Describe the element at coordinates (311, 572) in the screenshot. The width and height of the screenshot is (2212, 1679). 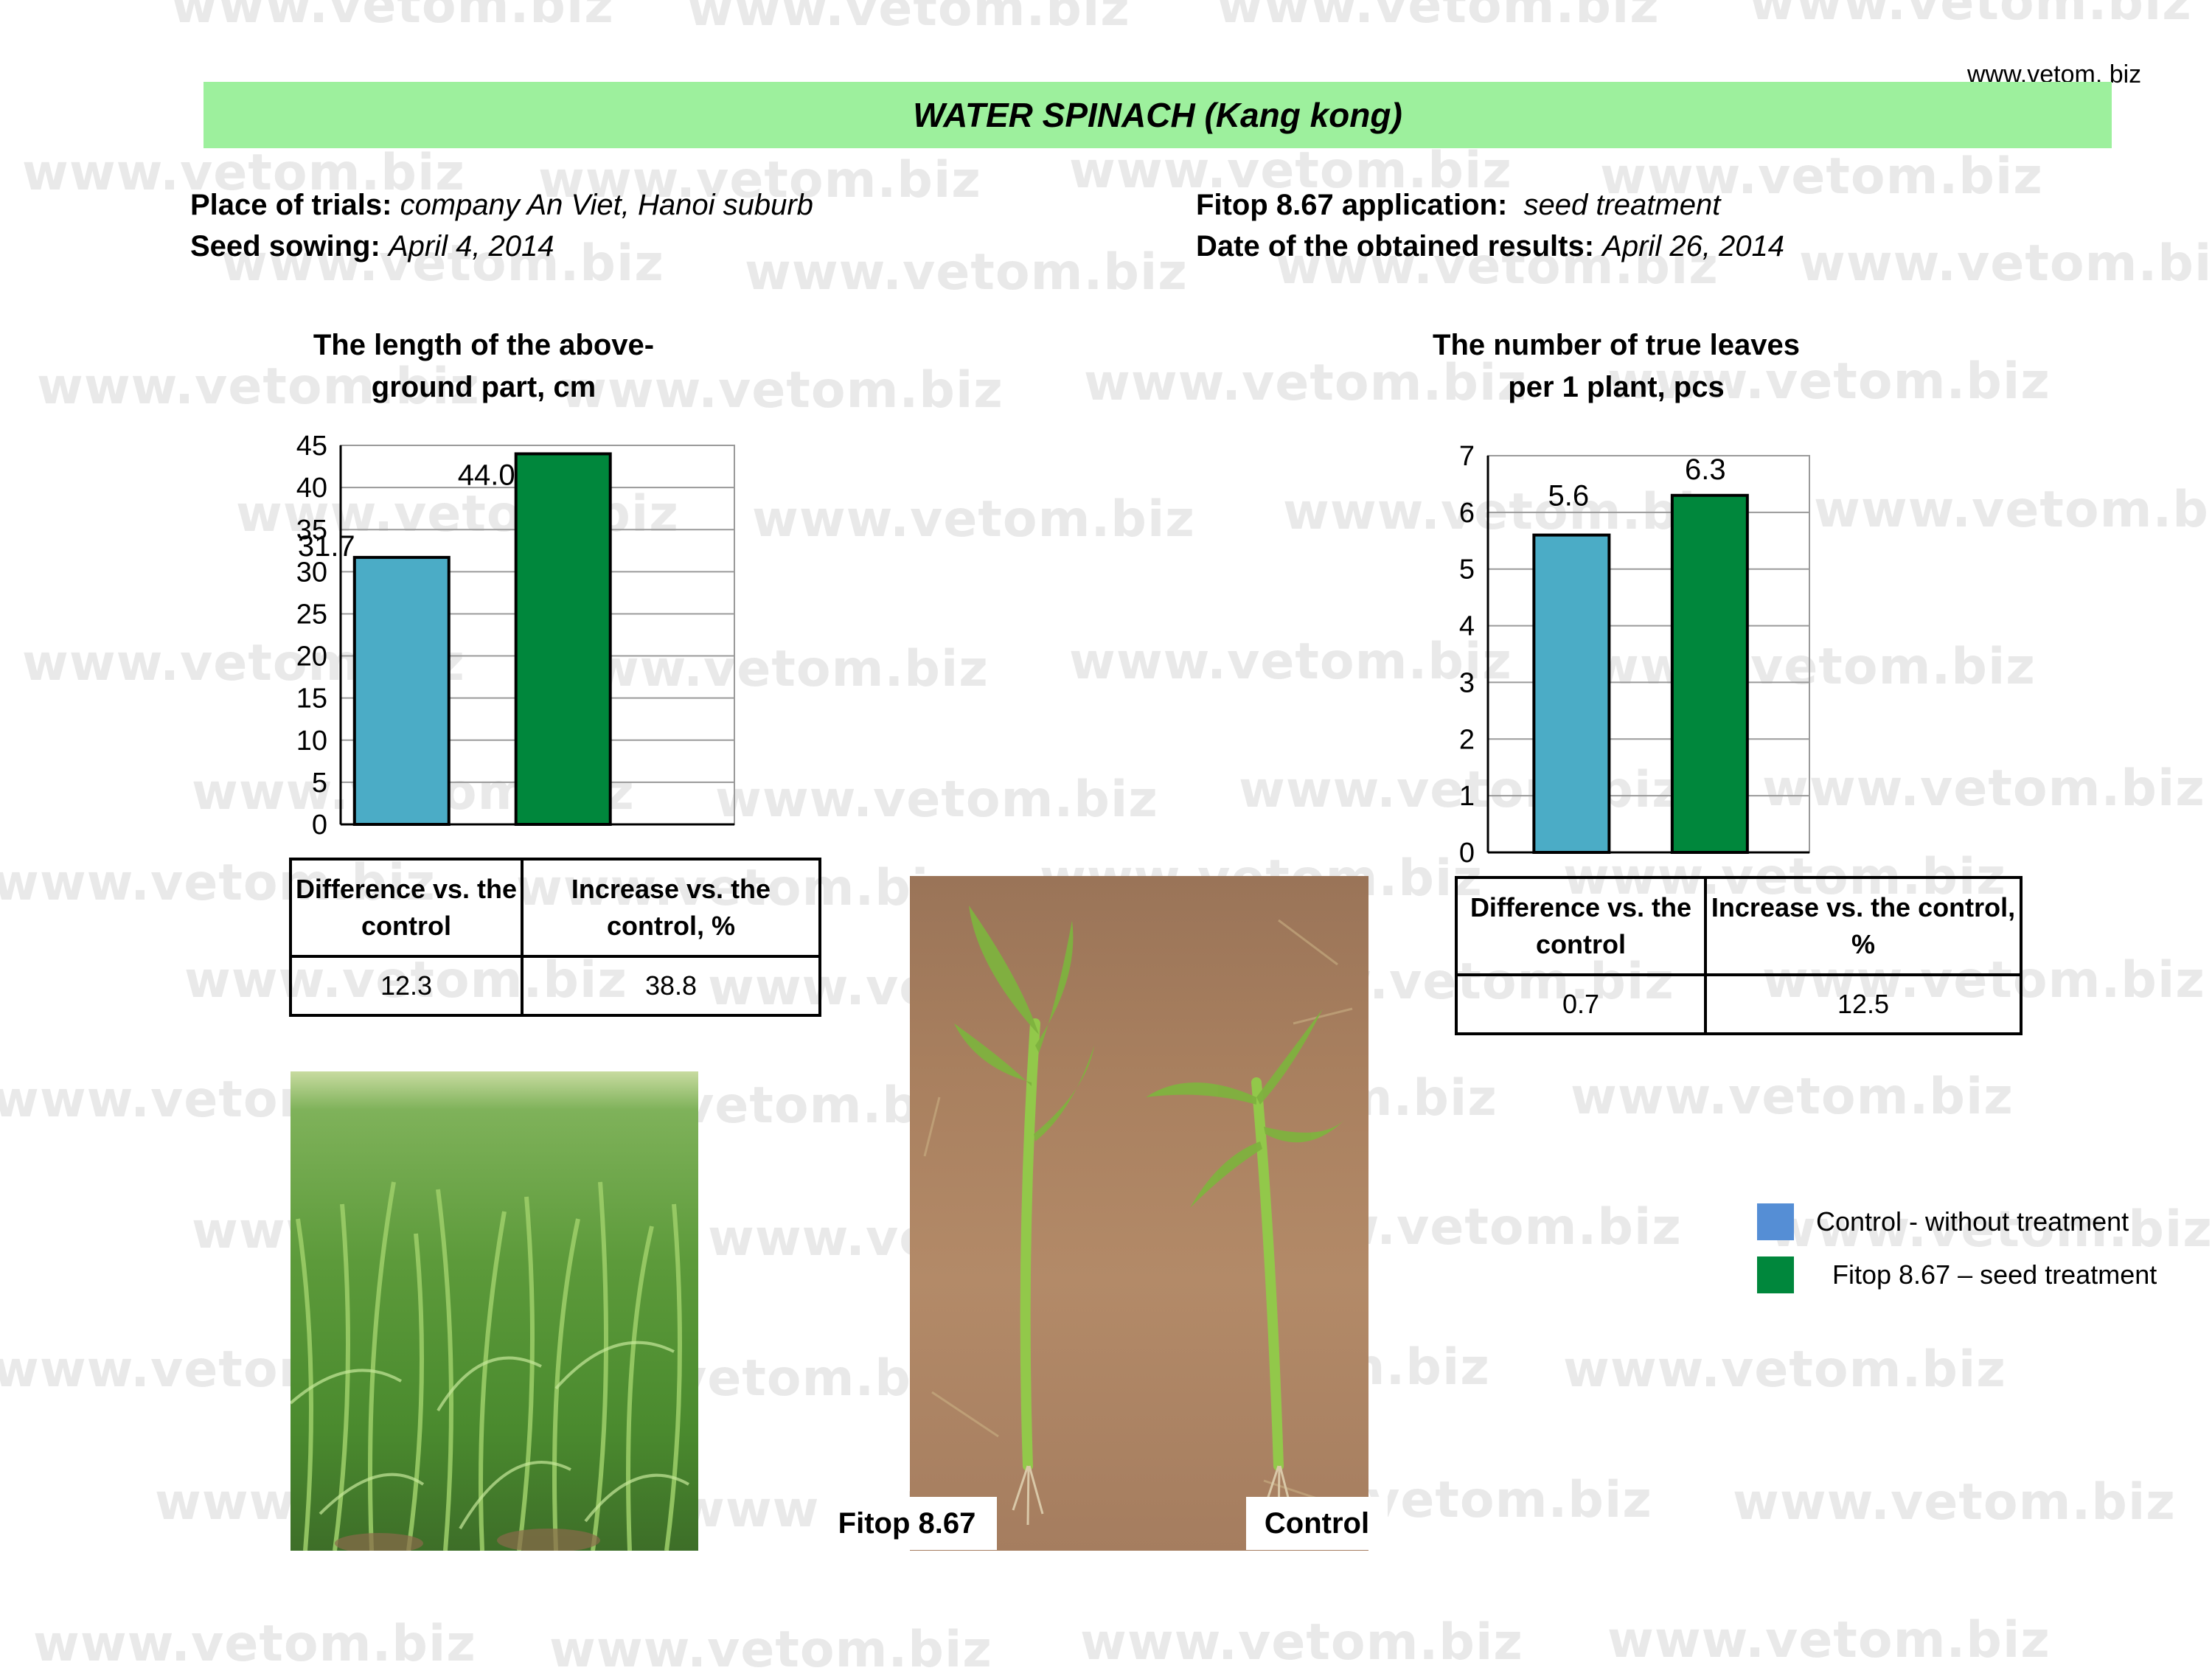
I see `length-chart-ytick-label: 30` at that location.